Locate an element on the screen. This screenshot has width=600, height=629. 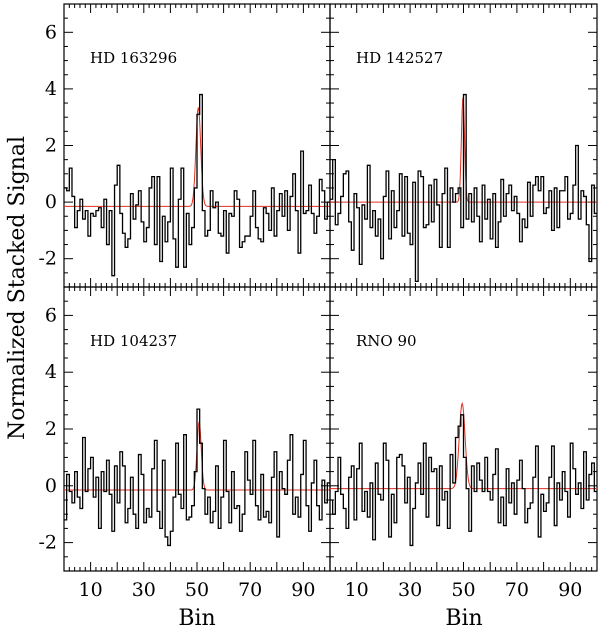
x-axis-title-right: Bin is located at coordinates (463, 617).